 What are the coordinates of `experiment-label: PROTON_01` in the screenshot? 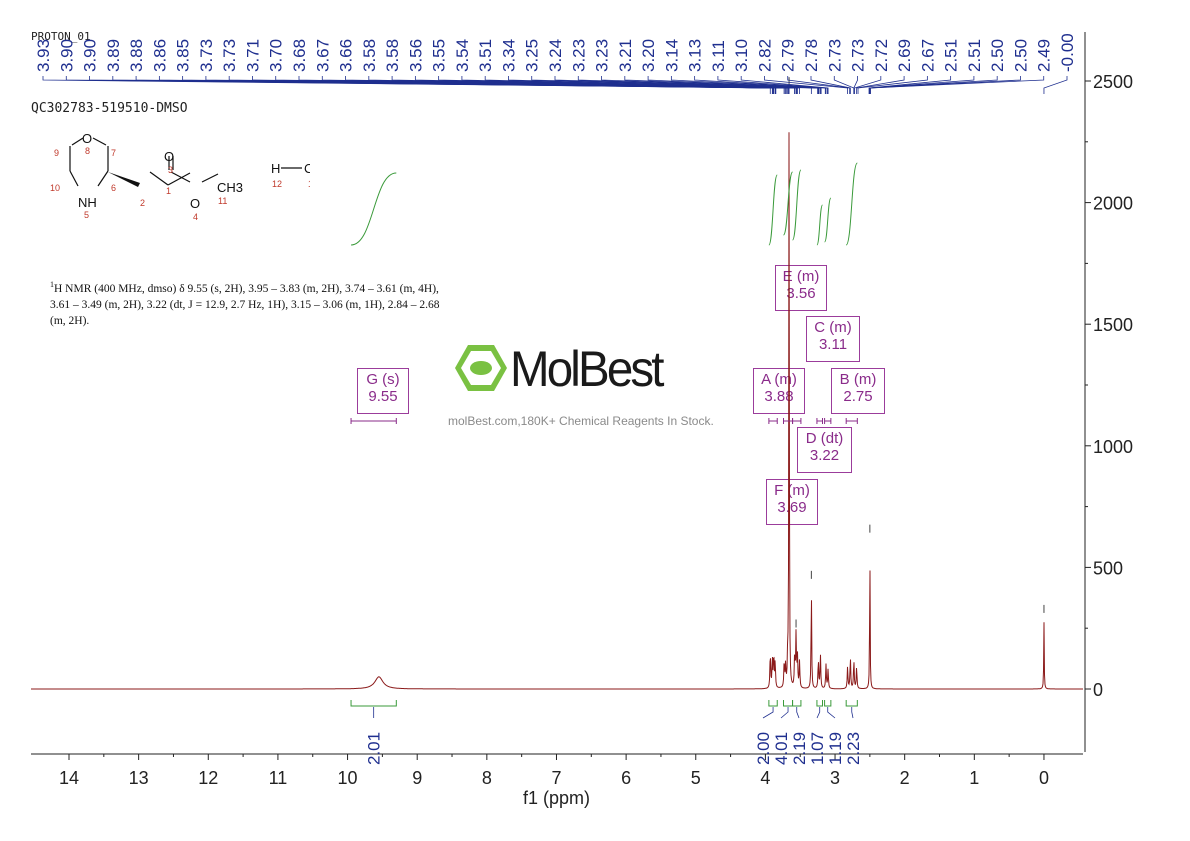 It's located at (61, 36).